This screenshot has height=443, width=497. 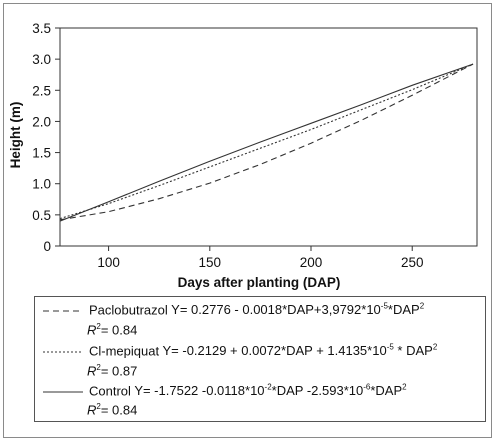 I want to click on legend-label: Paclobutrazol, so click(x=128, y=310).